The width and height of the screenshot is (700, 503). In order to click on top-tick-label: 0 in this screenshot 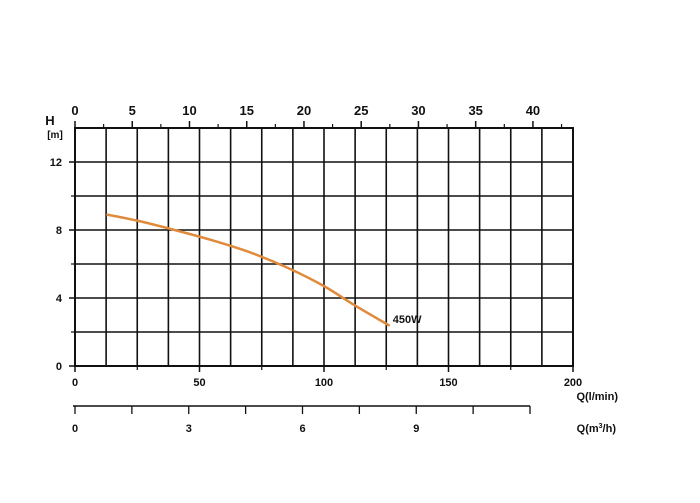, I will do `click(74, 110)`.